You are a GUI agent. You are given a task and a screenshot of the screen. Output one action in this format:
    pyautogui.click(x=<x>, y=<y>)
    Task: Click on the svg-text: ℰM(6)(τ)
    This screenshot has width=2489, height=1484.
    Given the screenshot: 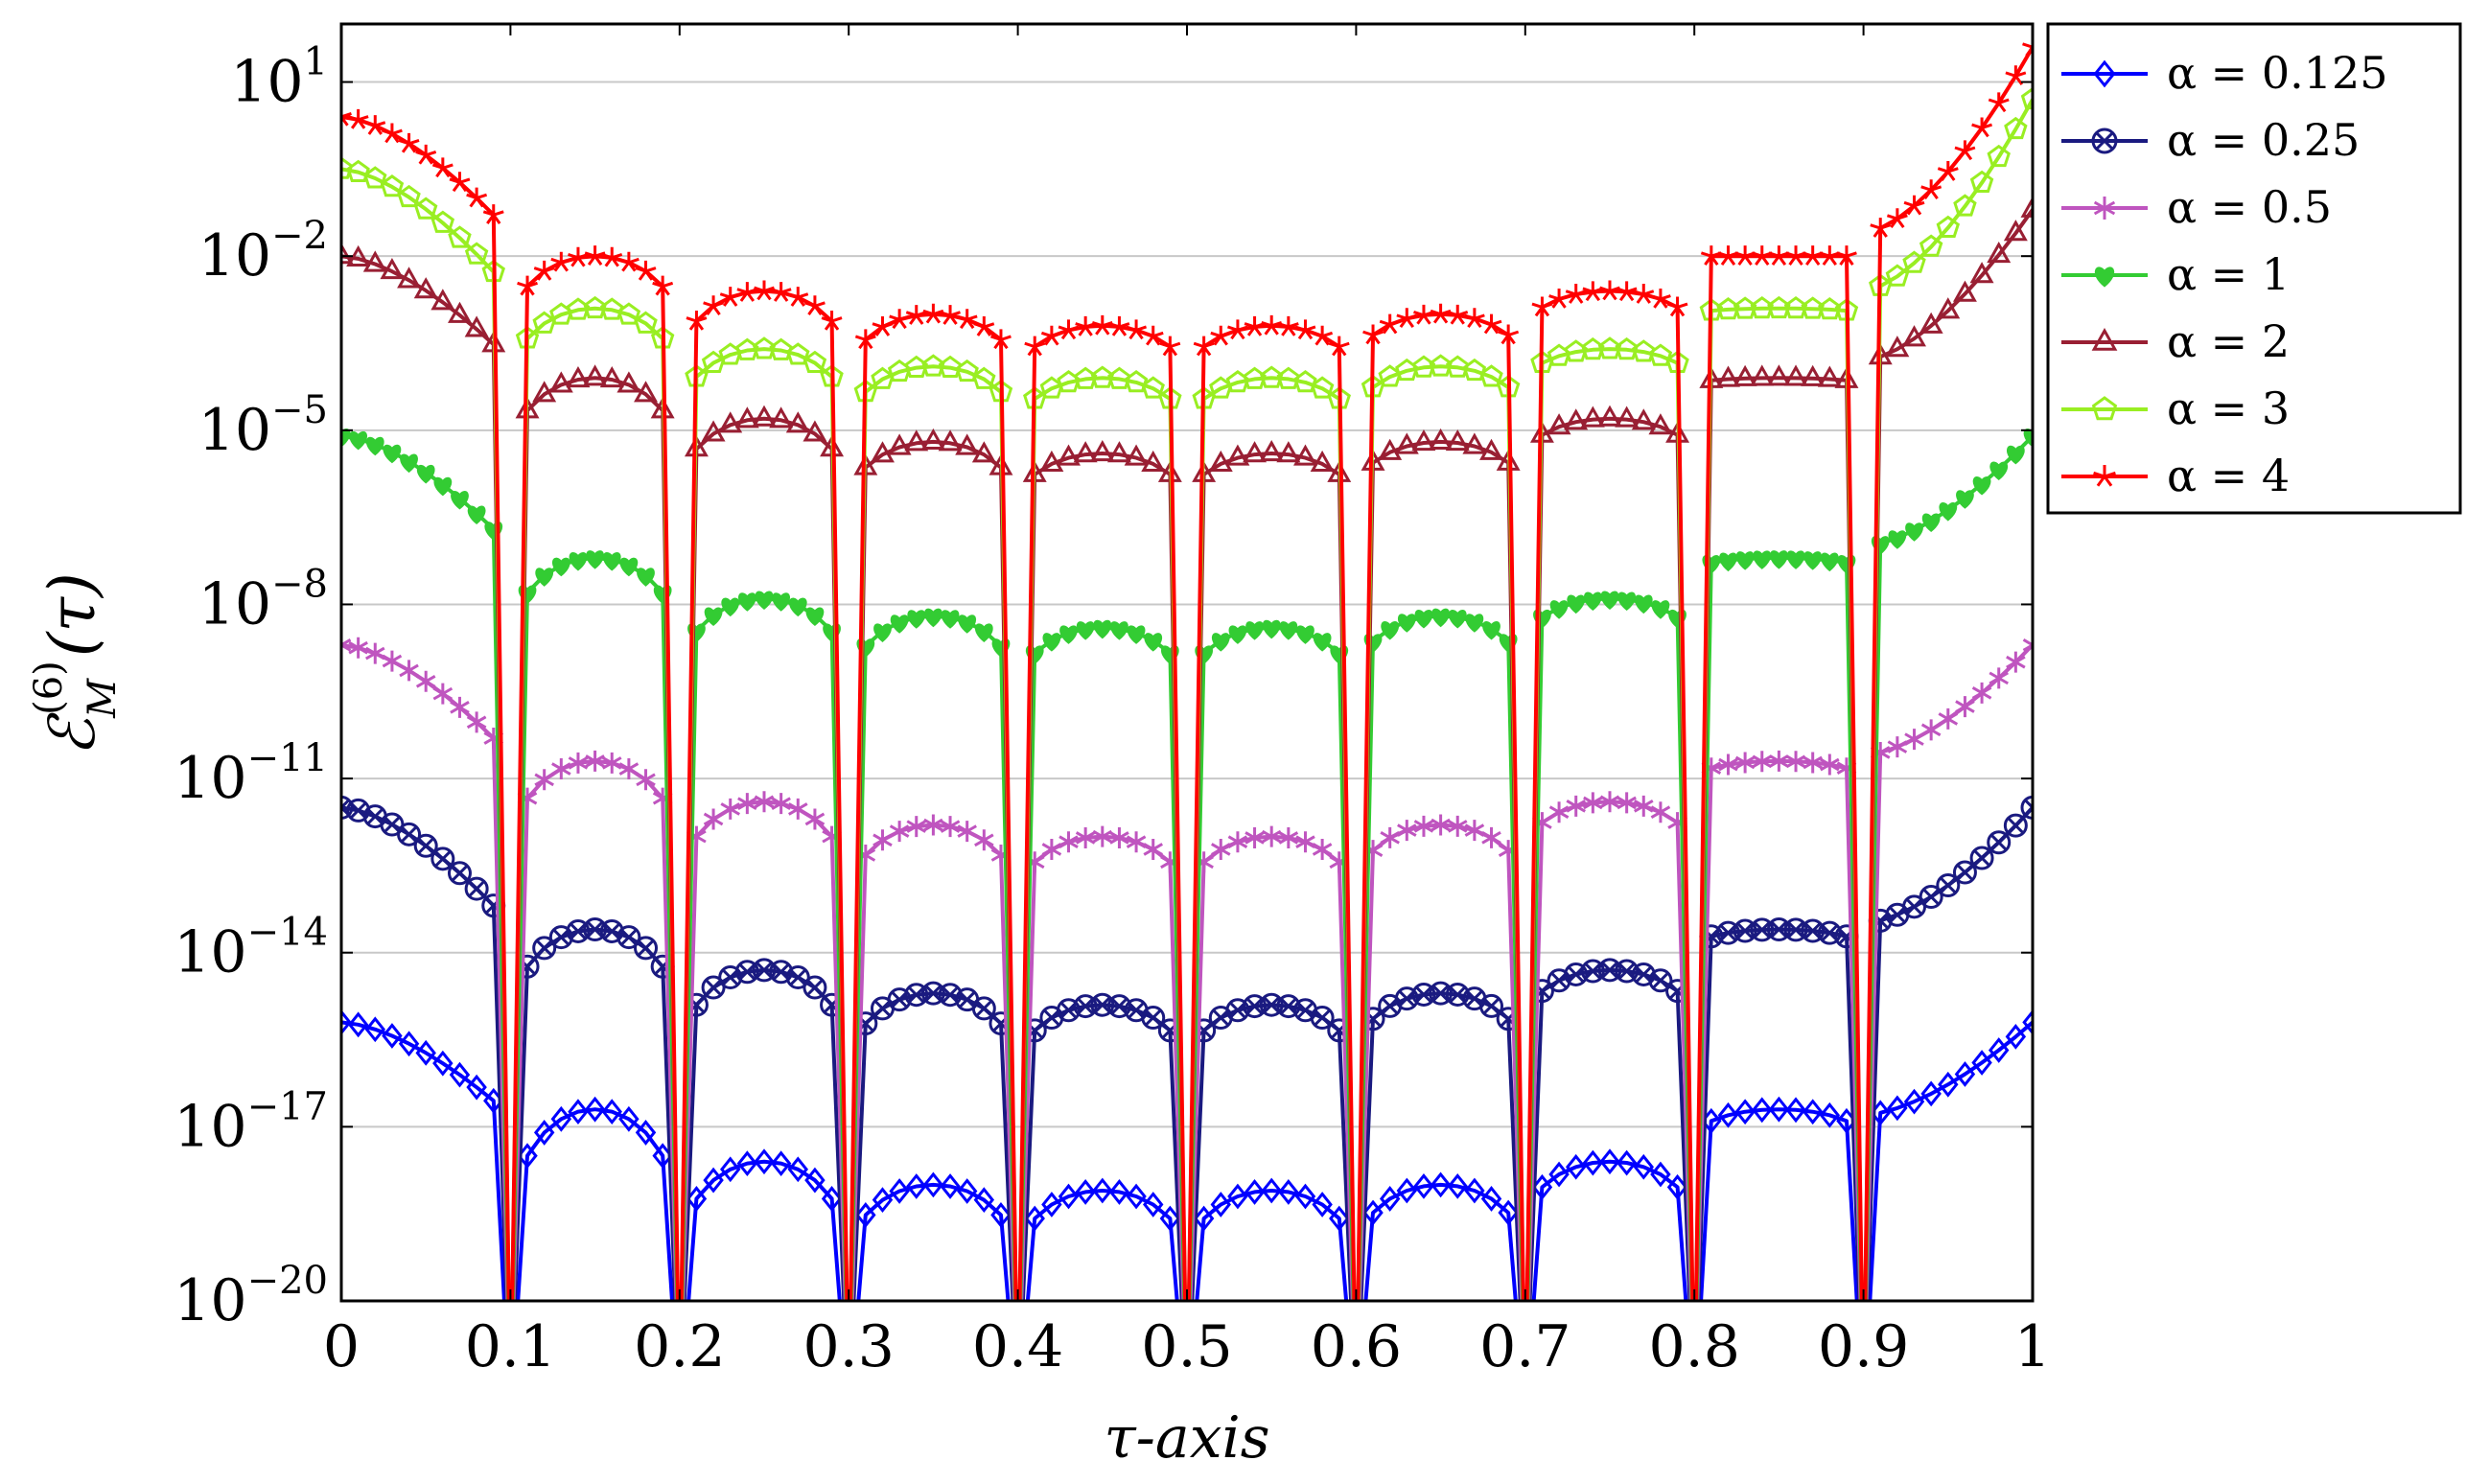 What is the action you would take?
    pyautogui.click(x=76, y=664)
    